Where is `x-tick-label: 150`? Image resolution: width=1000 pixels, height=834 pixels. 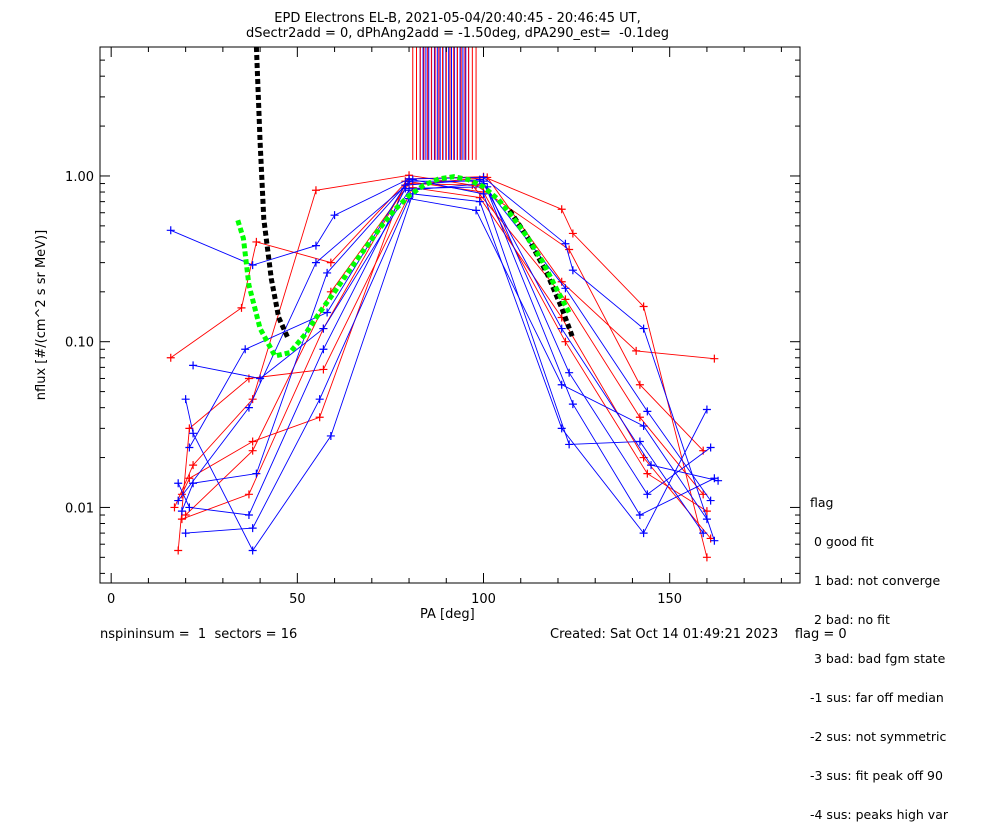 x-tick-label: 150 is located at coordinates (669, 599).